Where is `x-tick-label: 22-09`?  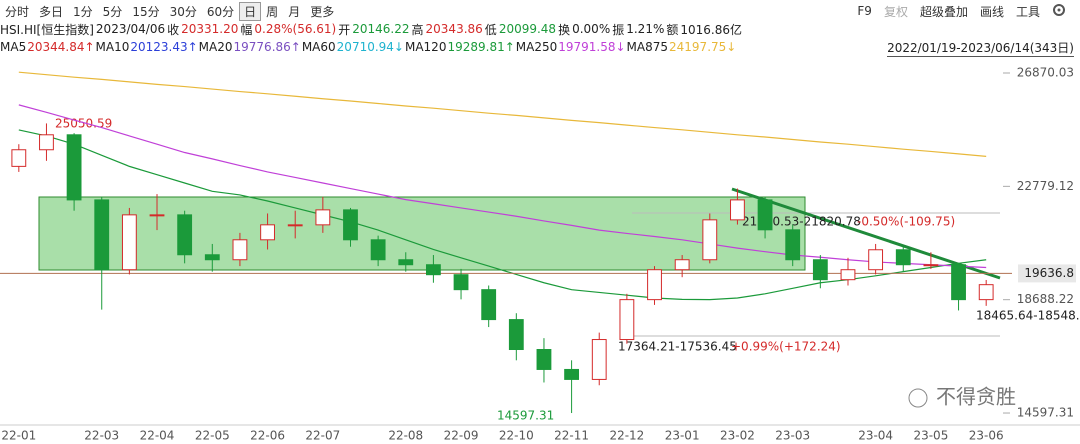 x-tick-label: 22-09 is located at coordinates (461, 436).